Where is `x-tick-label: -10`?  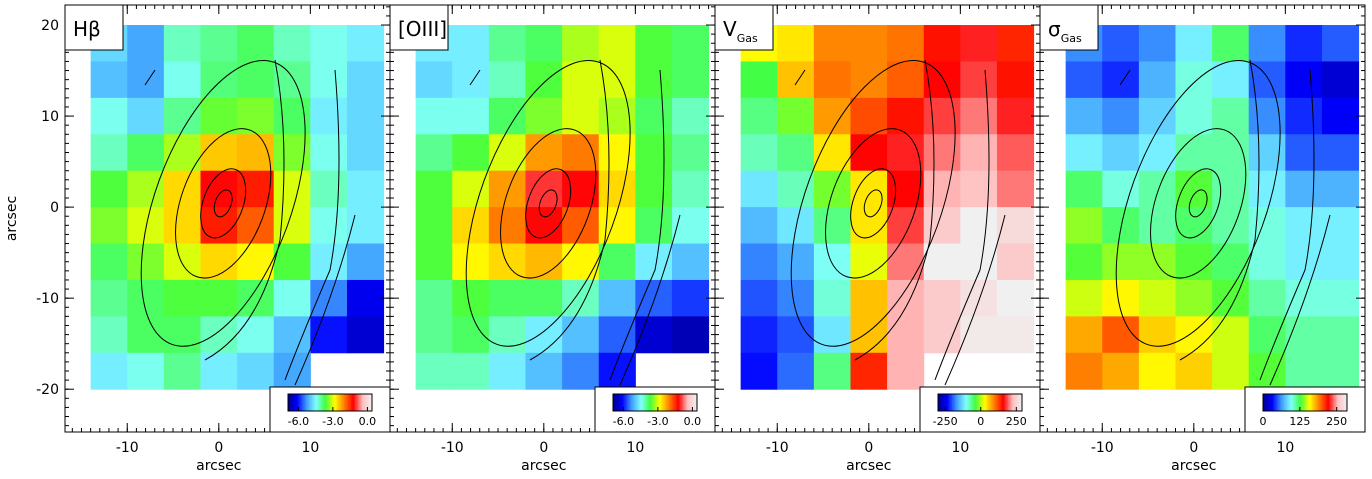
x-tick-label: -10 is located at coordinates (777, 448).